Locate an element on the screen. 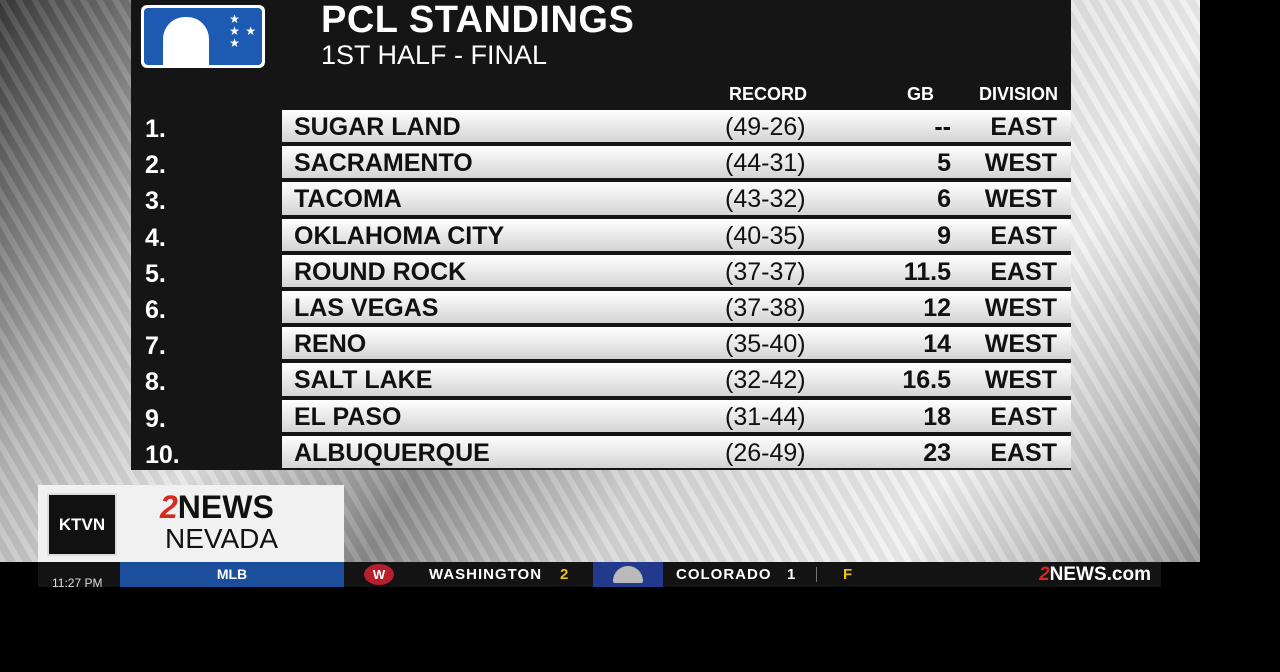  record-header: RECORD is located at coordinates (768, 94).